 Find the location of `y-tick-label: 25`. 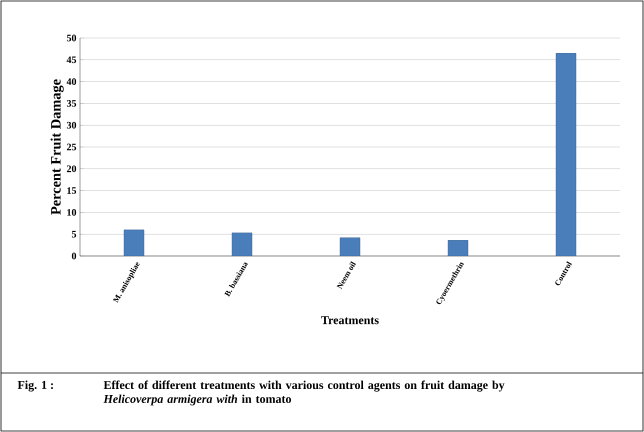

y-tick-label: 25 is located at coordinates (71, 147).